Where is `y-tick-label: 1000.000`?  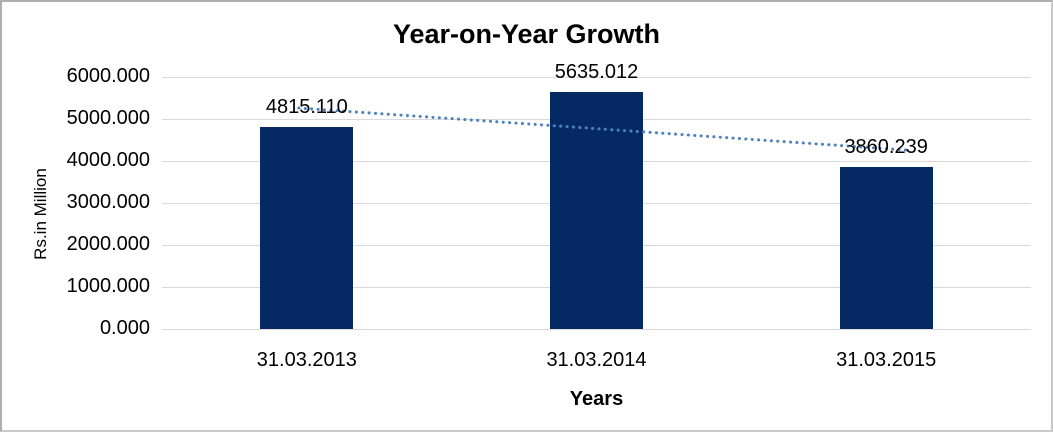
y-tick-label: 1000.000 is located at coordinates (108, 286).